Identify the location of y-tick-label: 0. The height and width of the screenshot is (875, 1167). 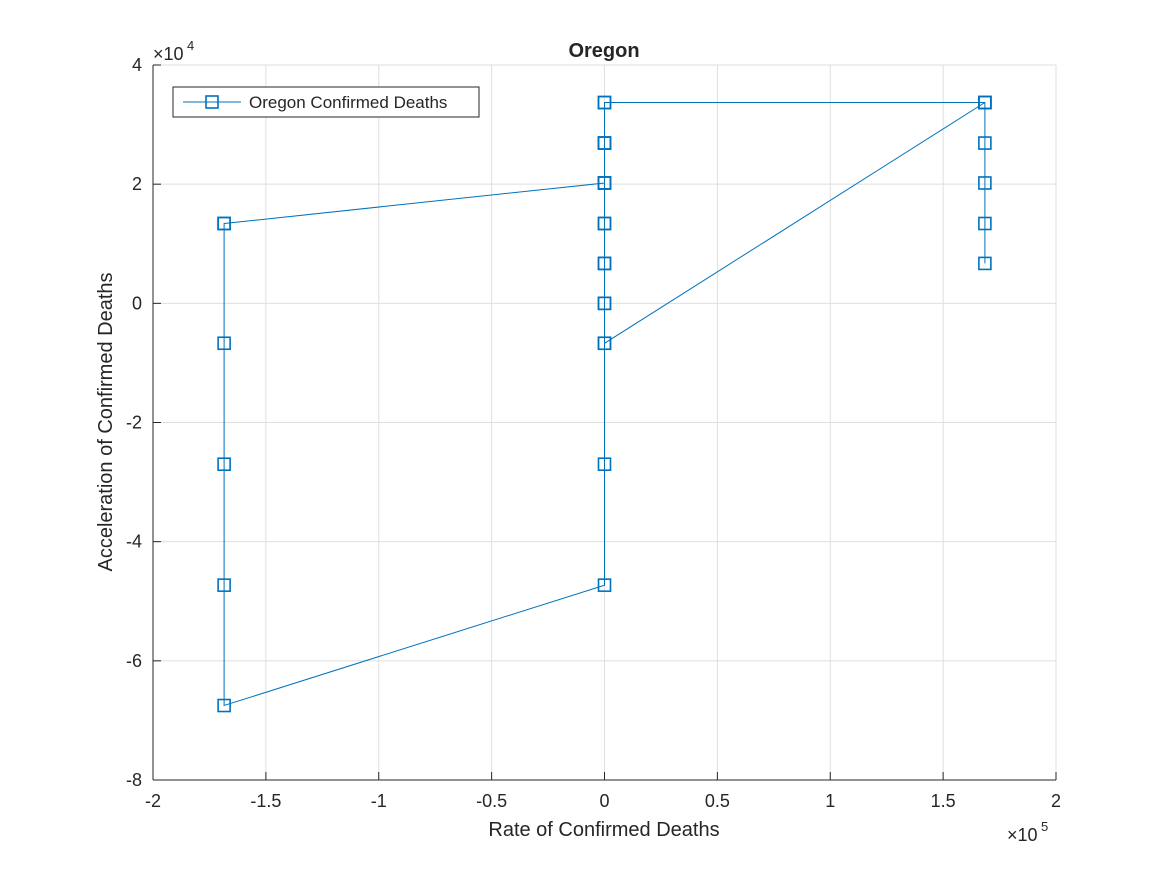
(137, 303).